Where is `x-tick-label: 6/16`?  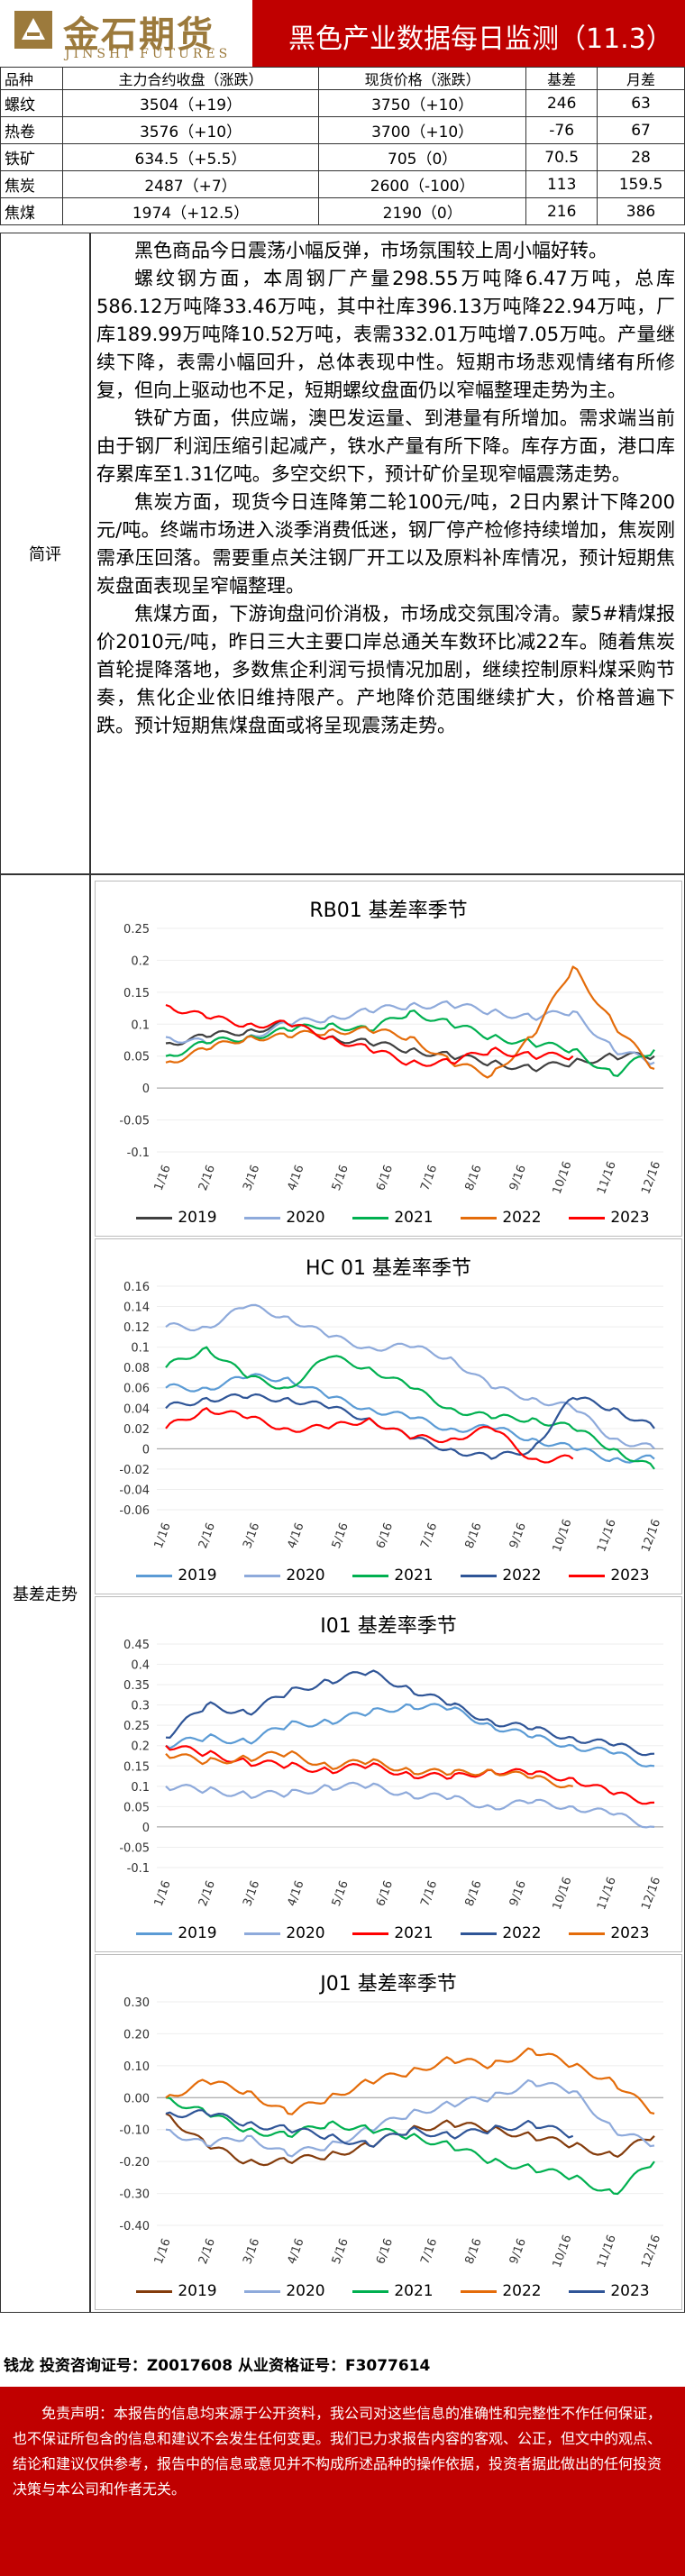
x-tick-label: 6/16 is located at coordinates (385, 1894).